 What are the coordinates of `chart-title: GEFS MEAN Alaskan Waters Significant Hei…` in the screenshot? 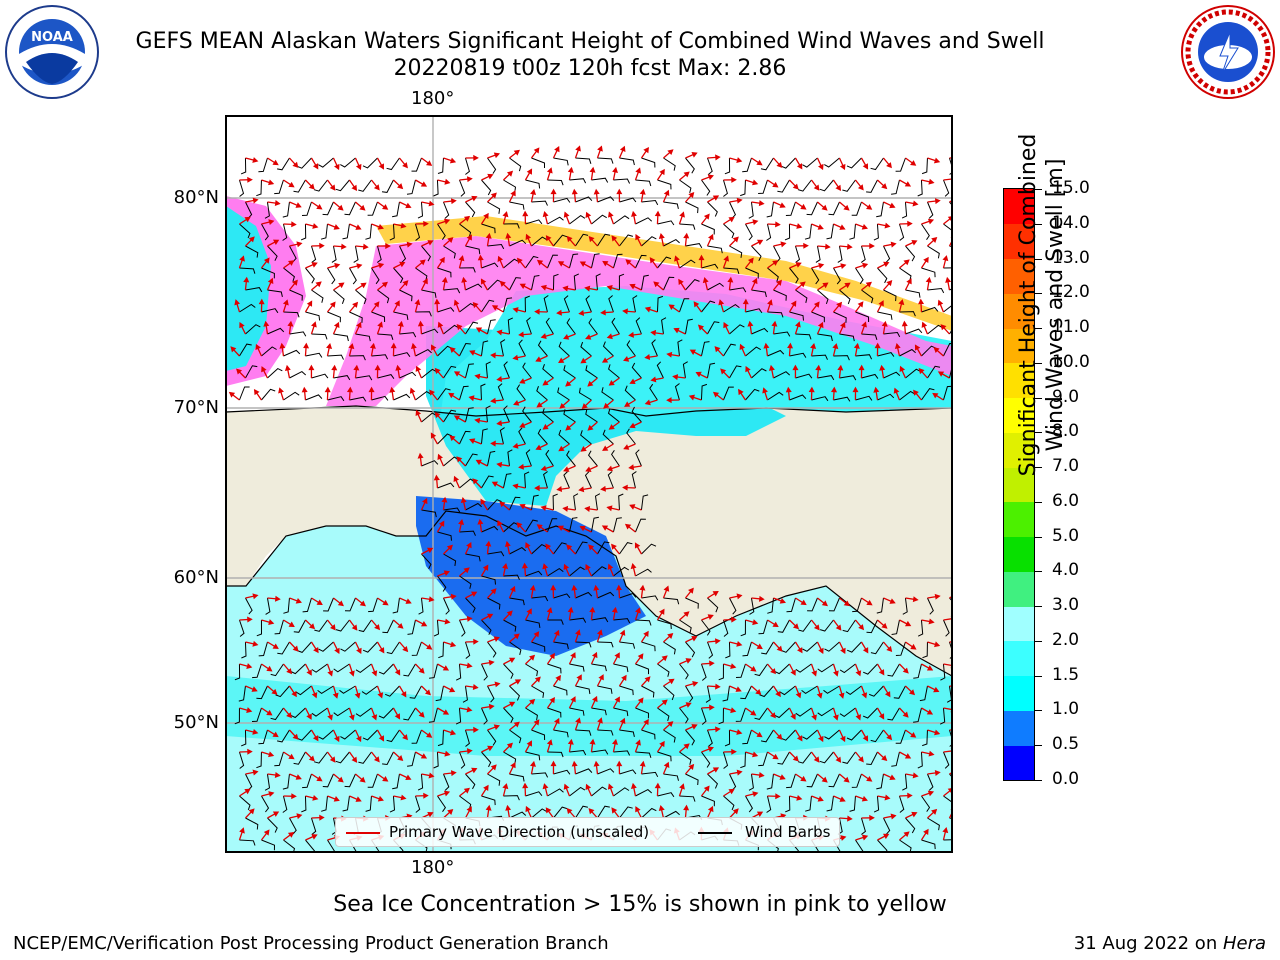 It's located at (590, 41).